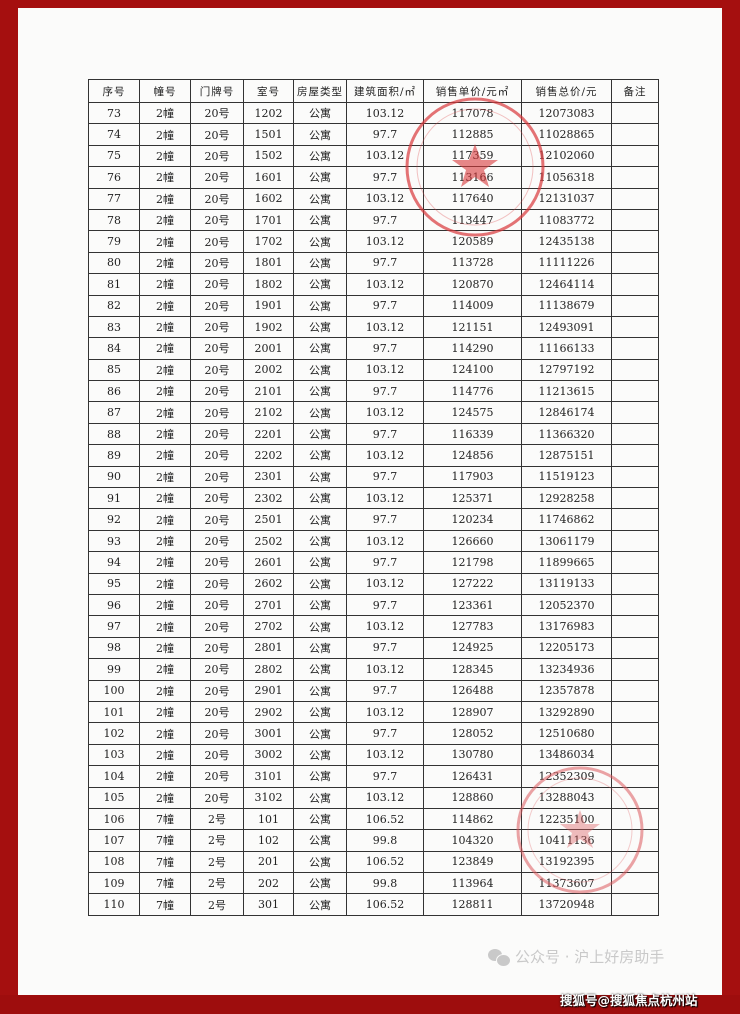 The image size is (740, 1014). Describe the element at coordinates (472, 776) in the screenshot. I see `cell-unit-price: 126431` at that location.